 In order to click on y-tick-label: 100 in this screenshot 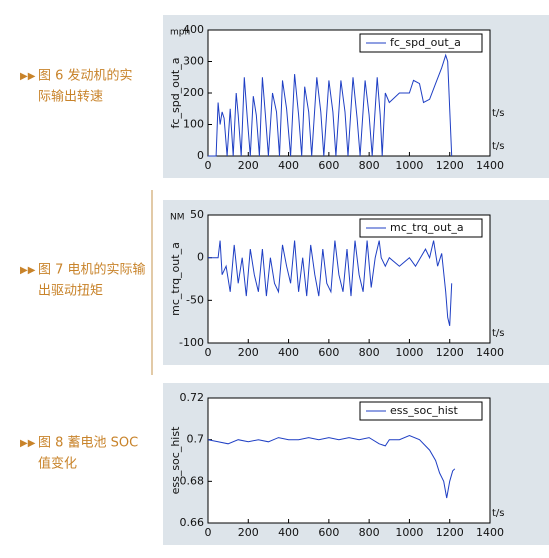, I will do `click(193, 124)`.